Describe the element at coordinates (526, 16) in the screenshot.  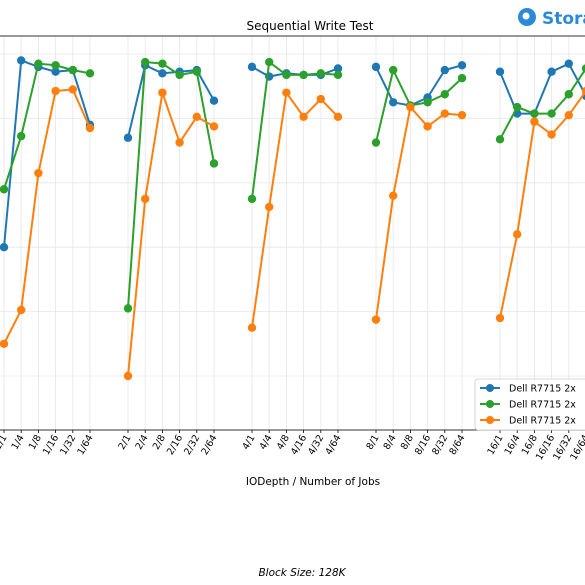
I see `logo-inner-dot` at that location.